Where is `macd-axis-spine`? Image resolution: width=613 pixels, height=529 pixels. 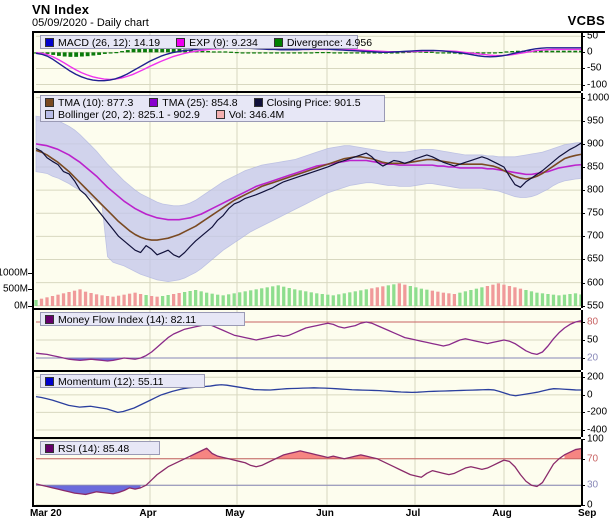 macd-axis-spine is located at coordinates (582, 62).